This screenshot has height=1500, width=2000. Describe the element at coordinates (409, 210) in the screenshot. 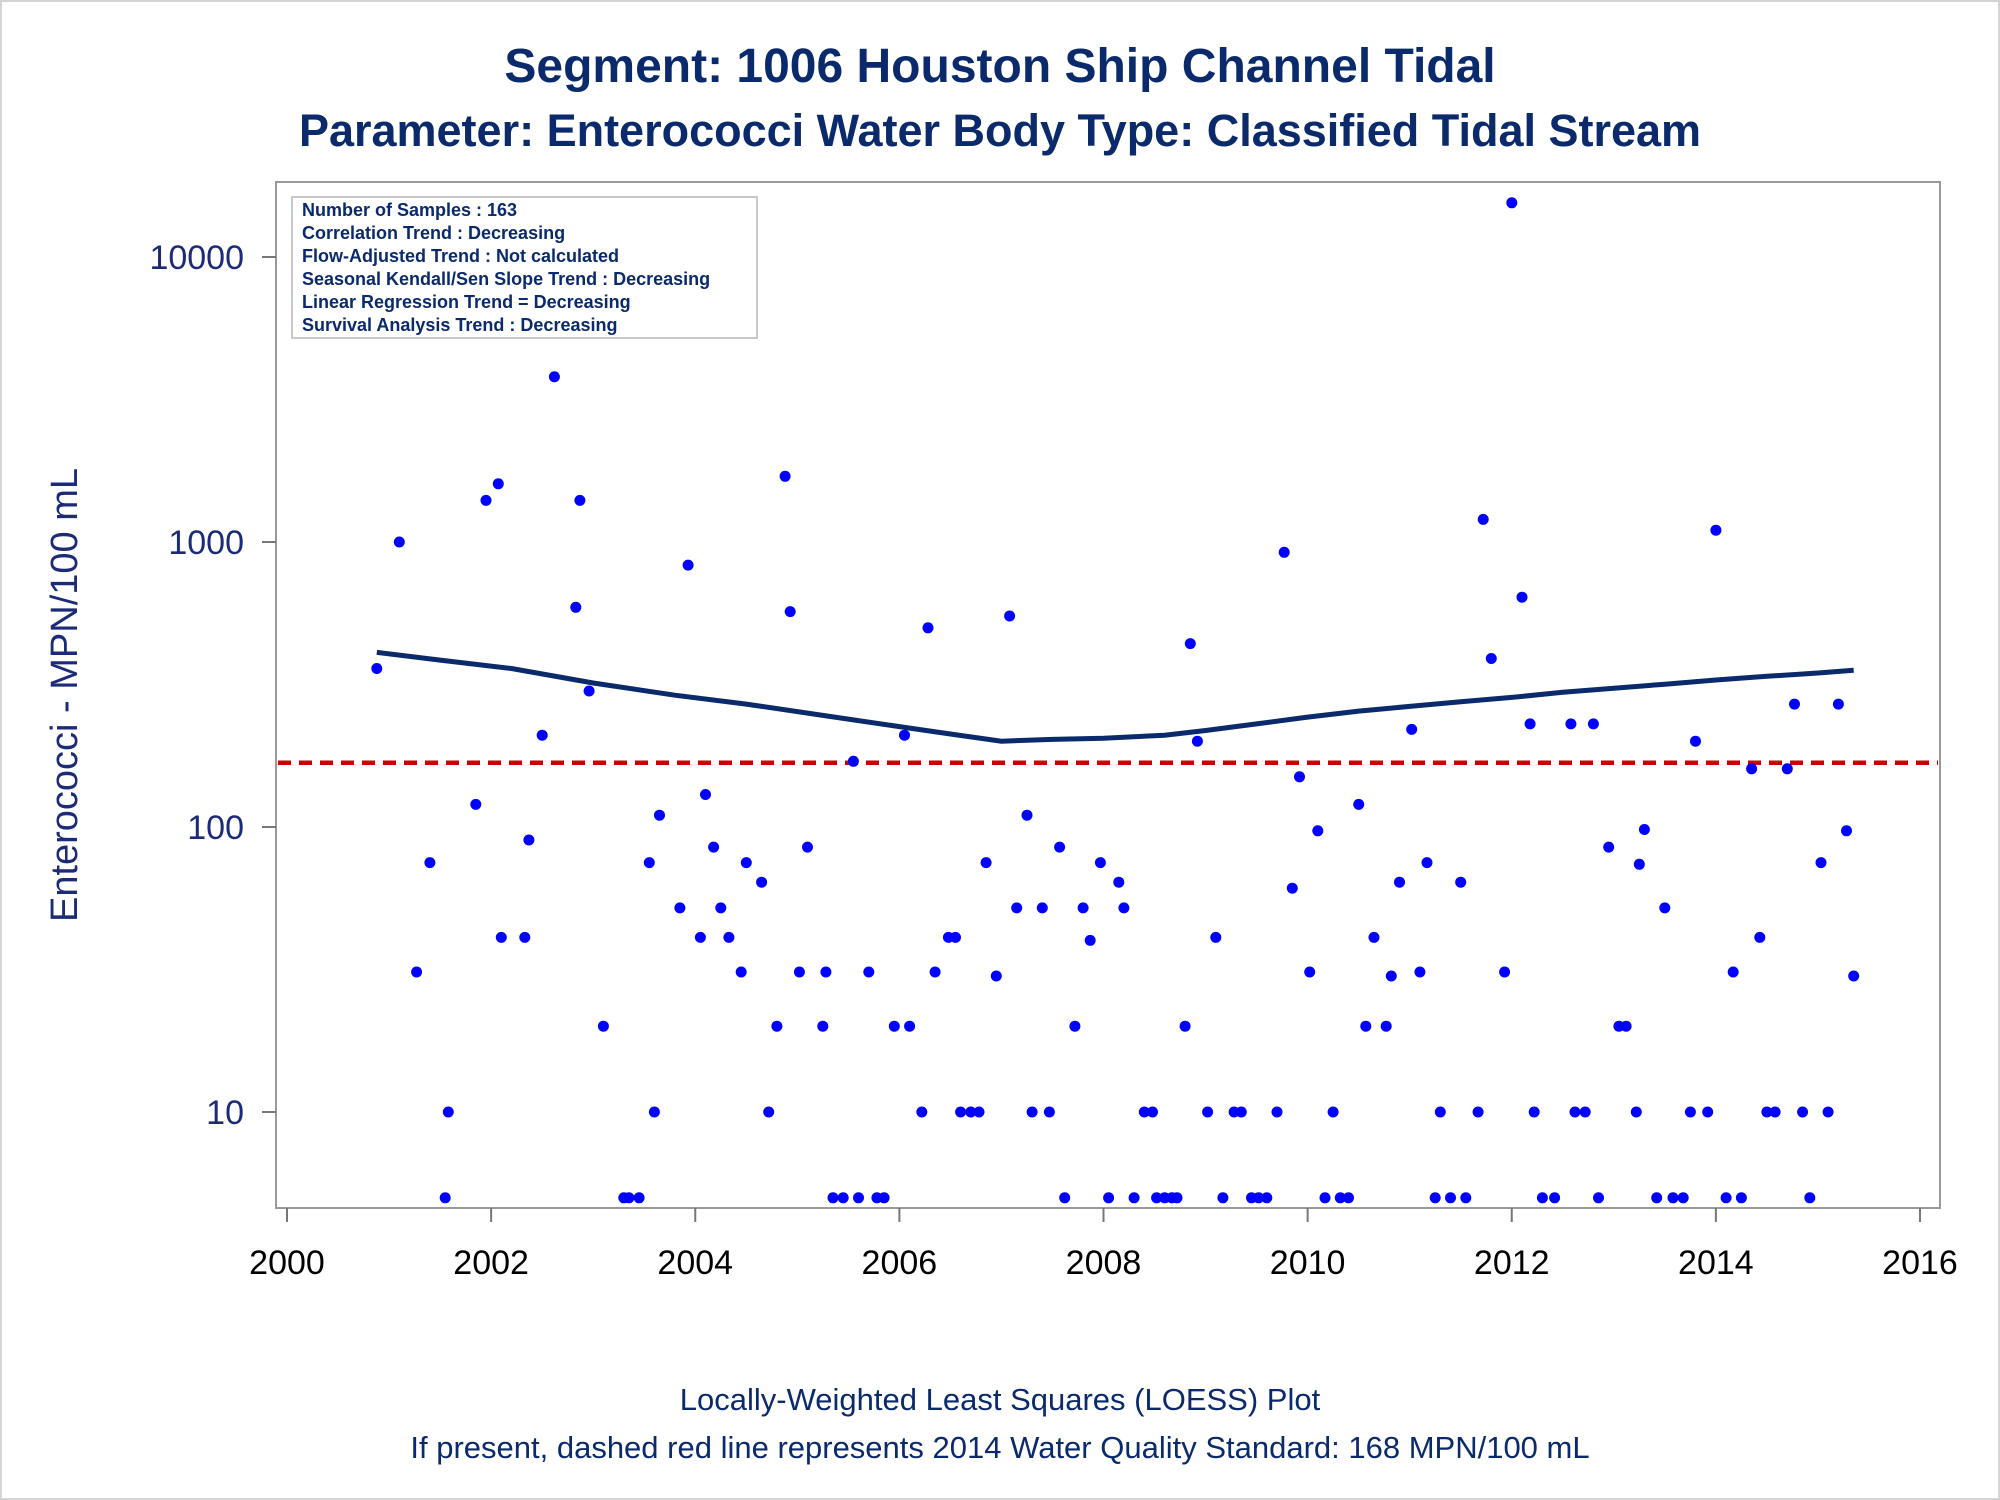

I see `stats-sample-count: Number of Samples : 163` at that location.